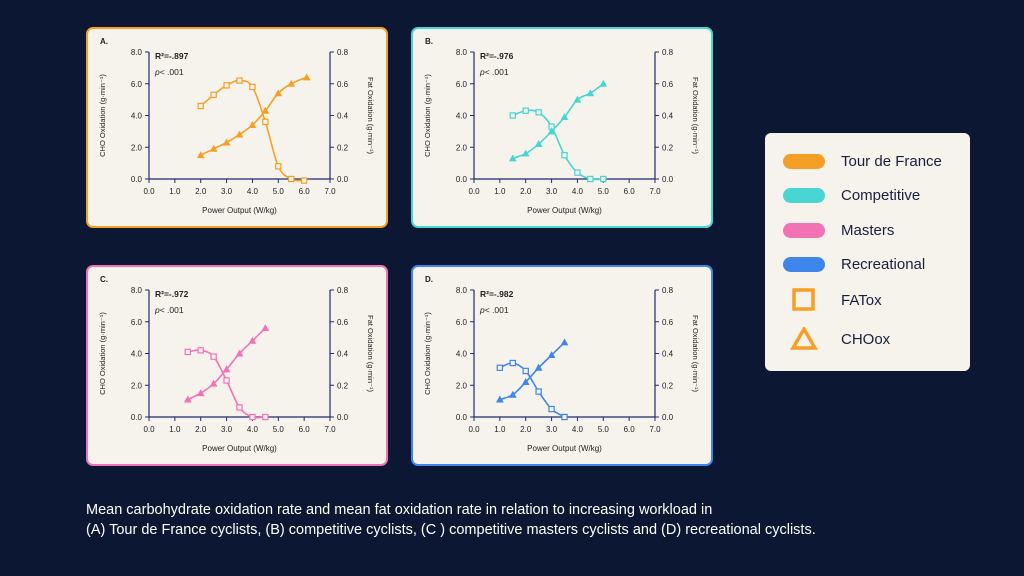 The height and width of the screenshot is (576, 1024). Describe the element at coordinates (172, 56) in the screenshot. I see `r-squared-label: R²=-.897` at that location.